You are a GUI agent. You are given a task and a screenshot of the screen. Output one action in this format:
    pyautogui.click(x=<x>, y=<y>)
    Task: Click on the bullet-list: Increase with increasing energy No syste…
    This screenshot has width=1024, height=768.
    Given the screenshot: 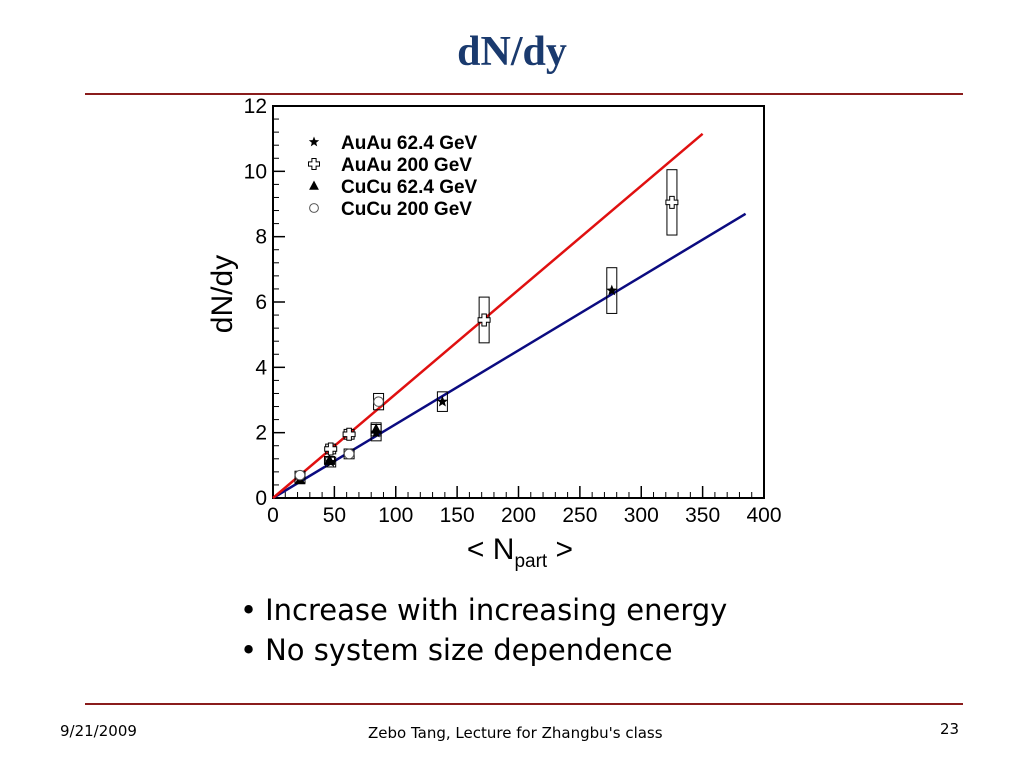 What is the action you would take?
    pyautogui.click(x=483, y=630)
    